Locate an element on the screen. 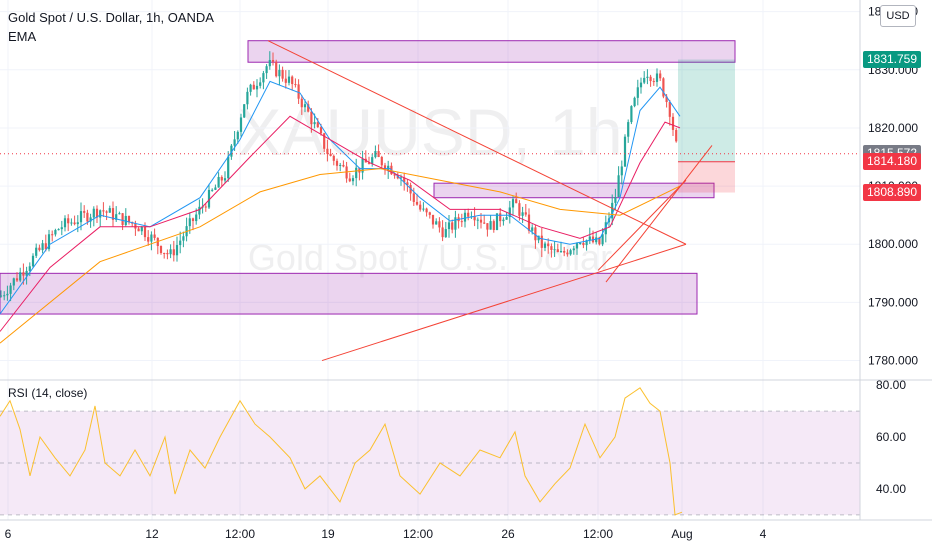 The image size is (932, 550). time-tick-label: 12 is located at coordinates (152, 534).